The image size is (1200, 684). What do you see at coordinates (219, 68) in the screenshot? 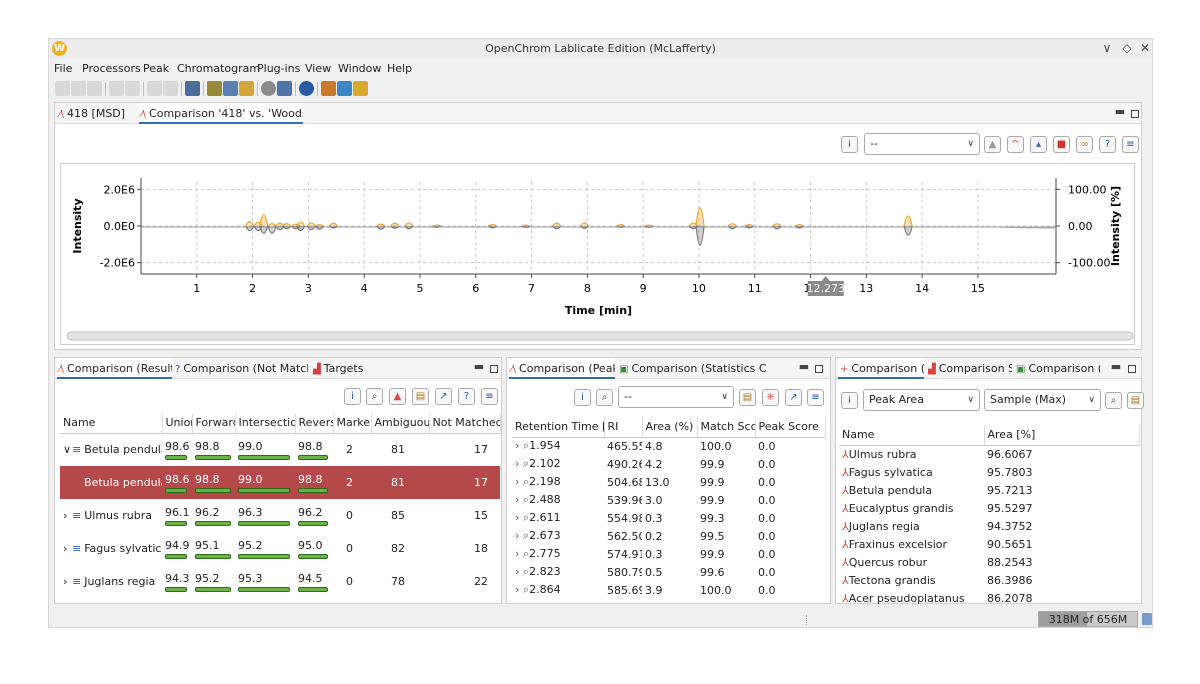
I see `menu-chromatogram: Chromatogram` at bounding box center [219, 68].